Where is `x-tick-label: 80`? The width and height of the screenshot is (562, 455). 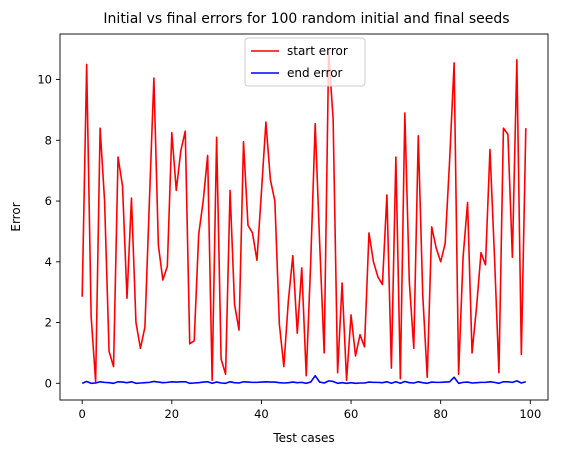 x-tick-label: 80 is located at coordinates (440, 414).